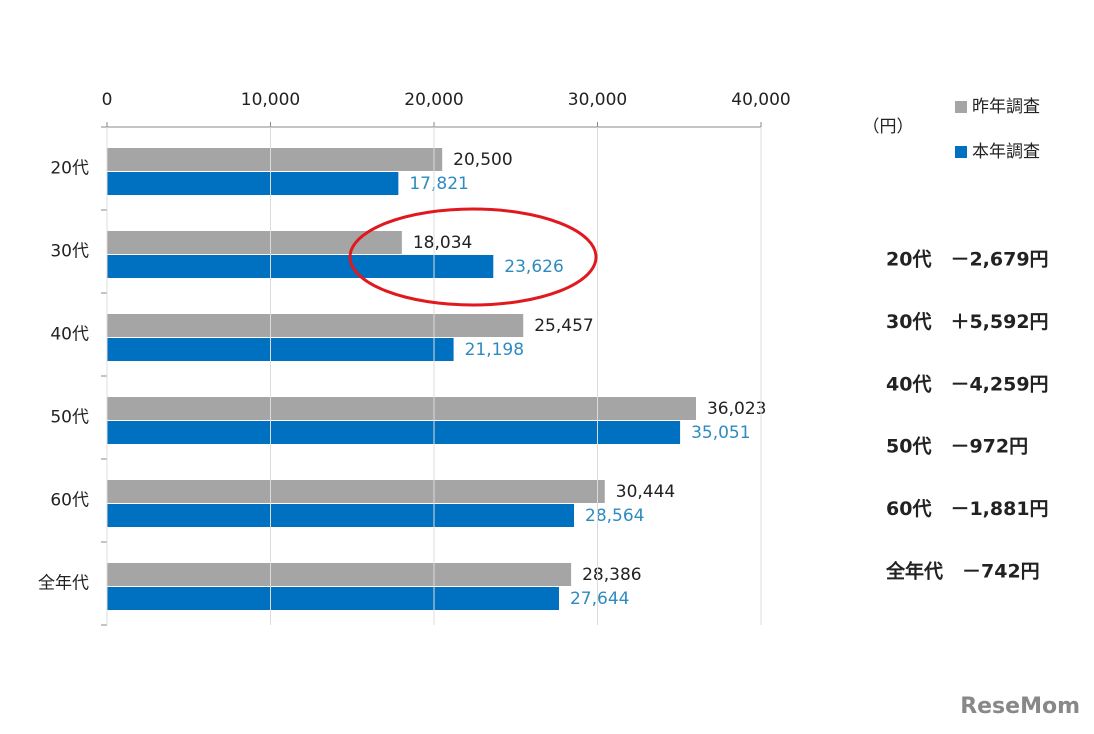  Describe the element at coordinates (69, 169) in the screenshot. I see `y-tick-label: 20代` at that location.